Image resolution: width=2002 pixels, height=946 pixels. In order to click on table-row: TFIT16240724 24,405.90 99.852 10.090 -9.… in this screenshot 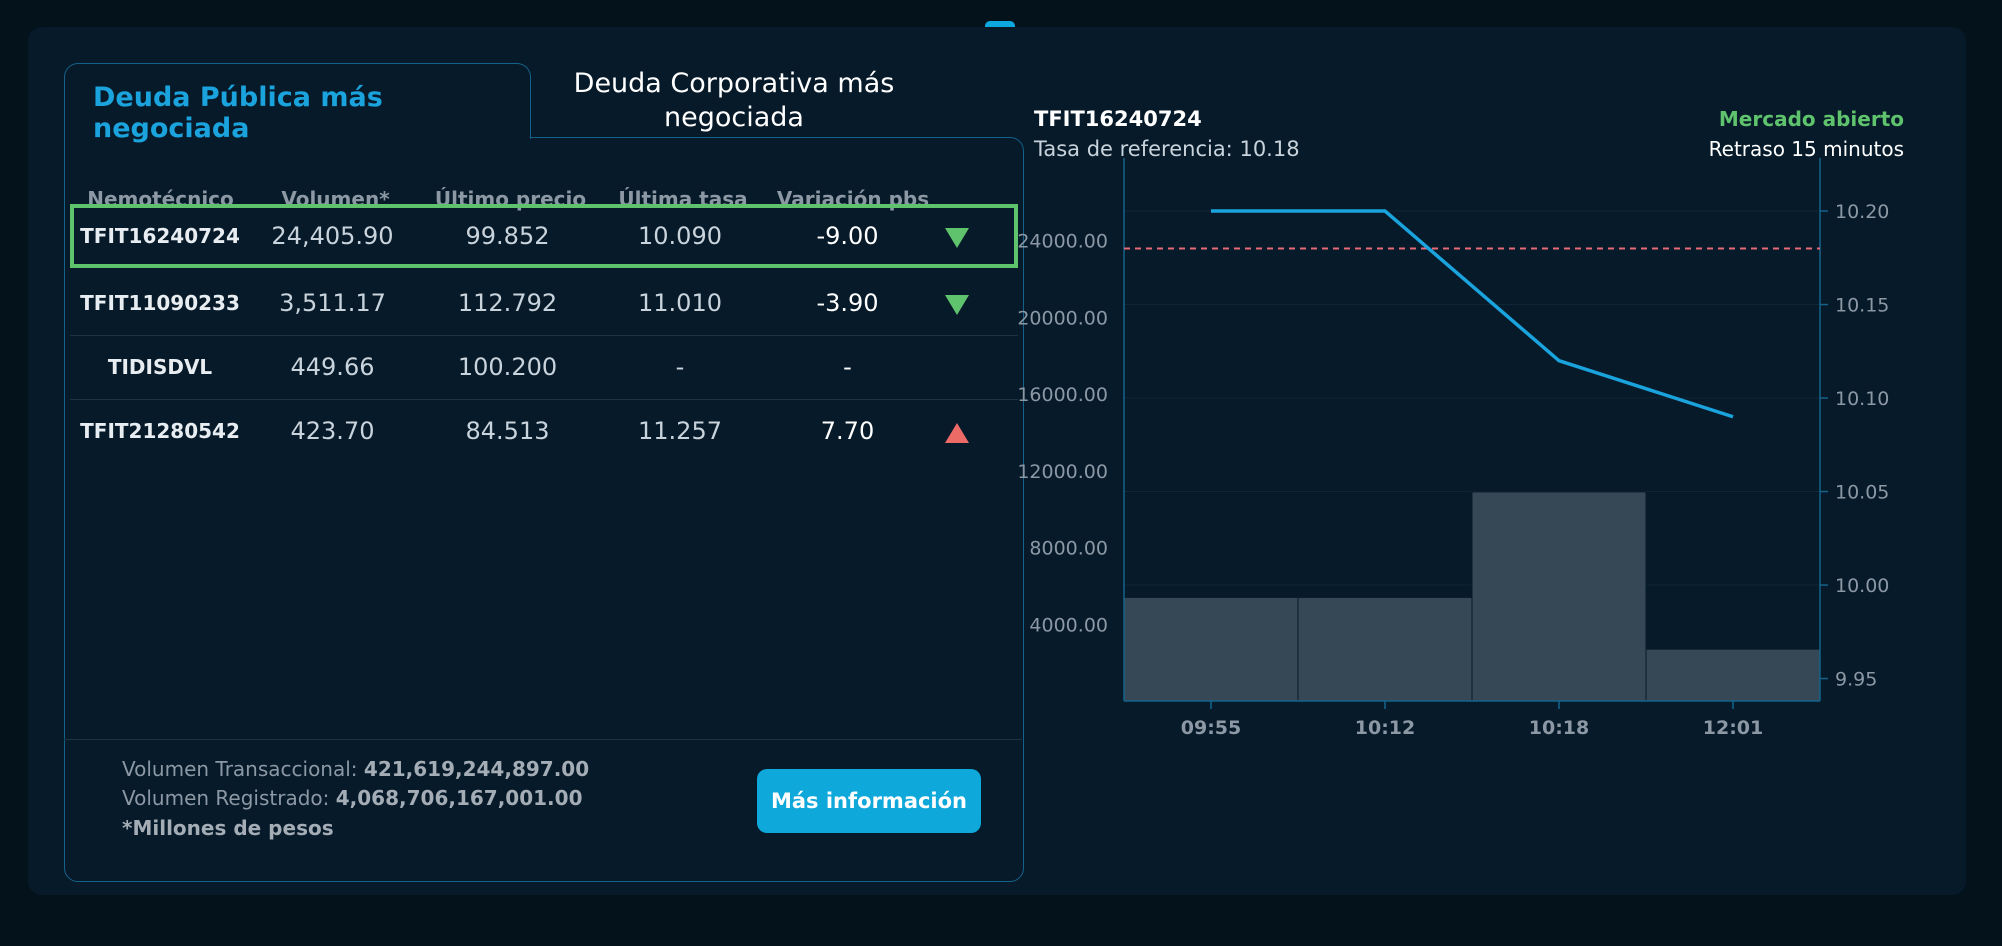, I will do `click(544, 236)`.